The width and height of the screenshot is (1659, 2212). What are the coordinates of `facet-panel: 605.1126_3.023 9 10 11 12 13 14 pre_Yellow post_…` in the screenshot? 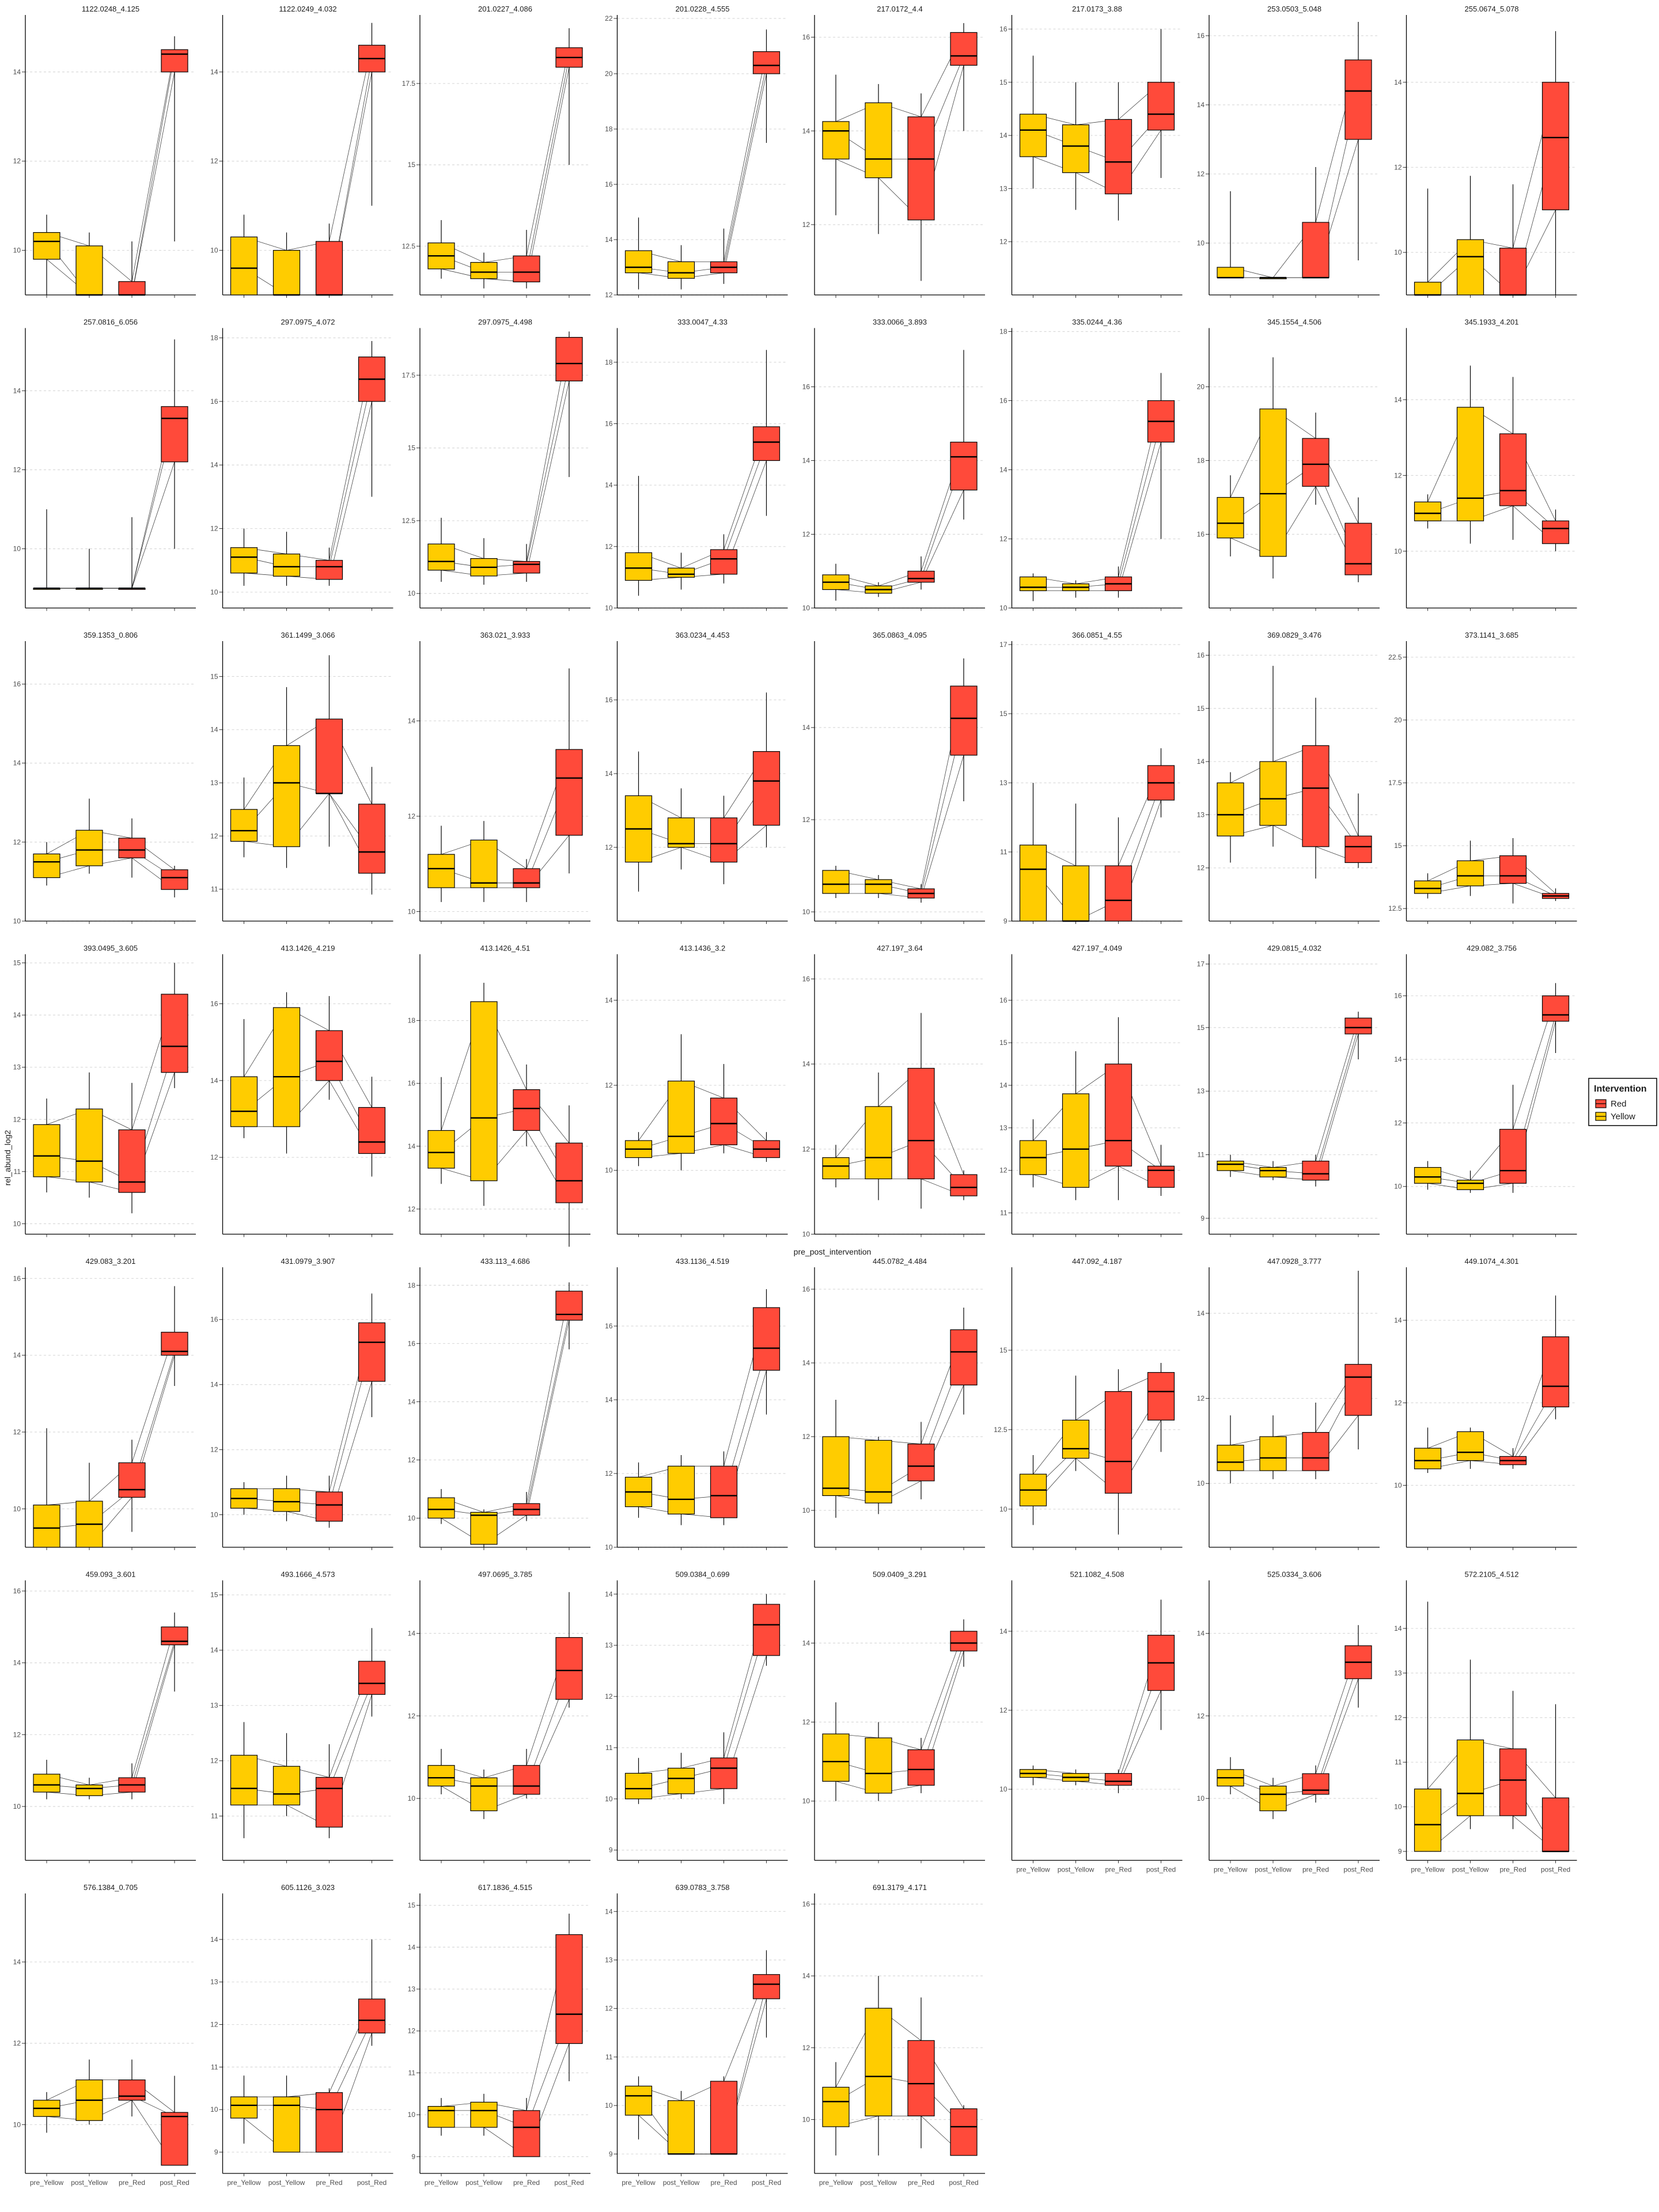 It's located at (301, 2035).